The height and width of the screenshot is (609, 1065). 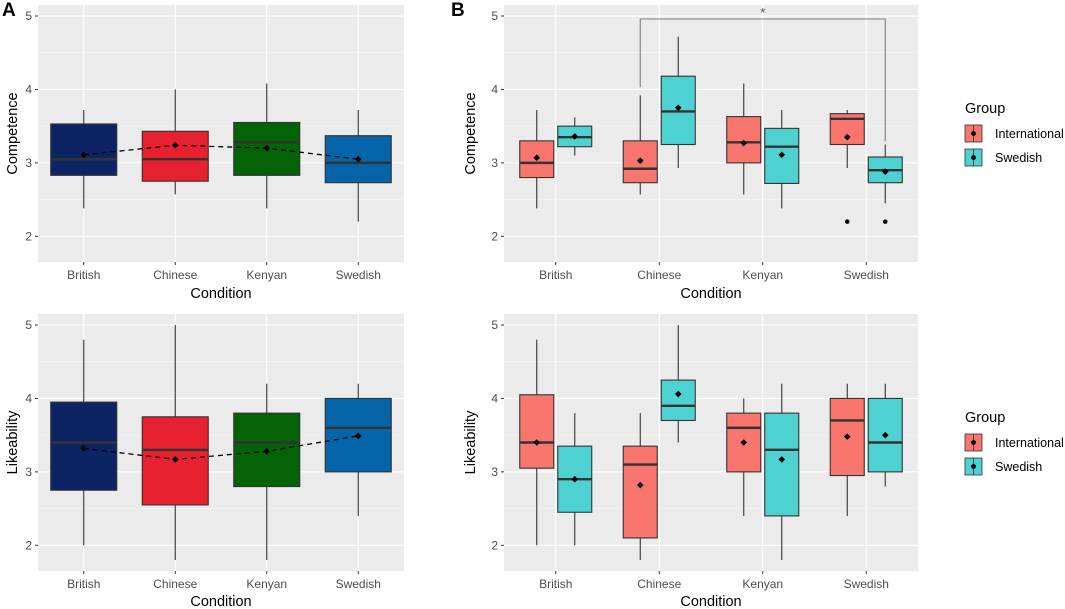 What do you see at coordinates (847, 221) in the screenshot?
I see `international-outlier` at bounding box center [847, 221].